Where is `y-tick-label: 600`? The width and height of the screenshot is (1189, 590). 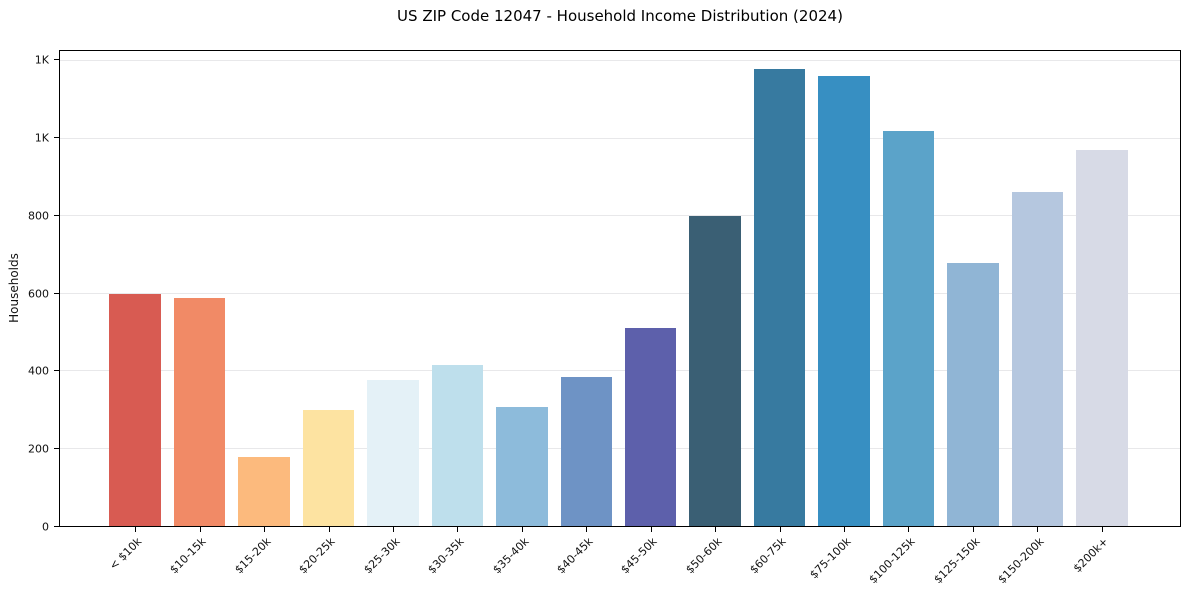 y-tick-label: 600 is located at coordinates (38, 294).